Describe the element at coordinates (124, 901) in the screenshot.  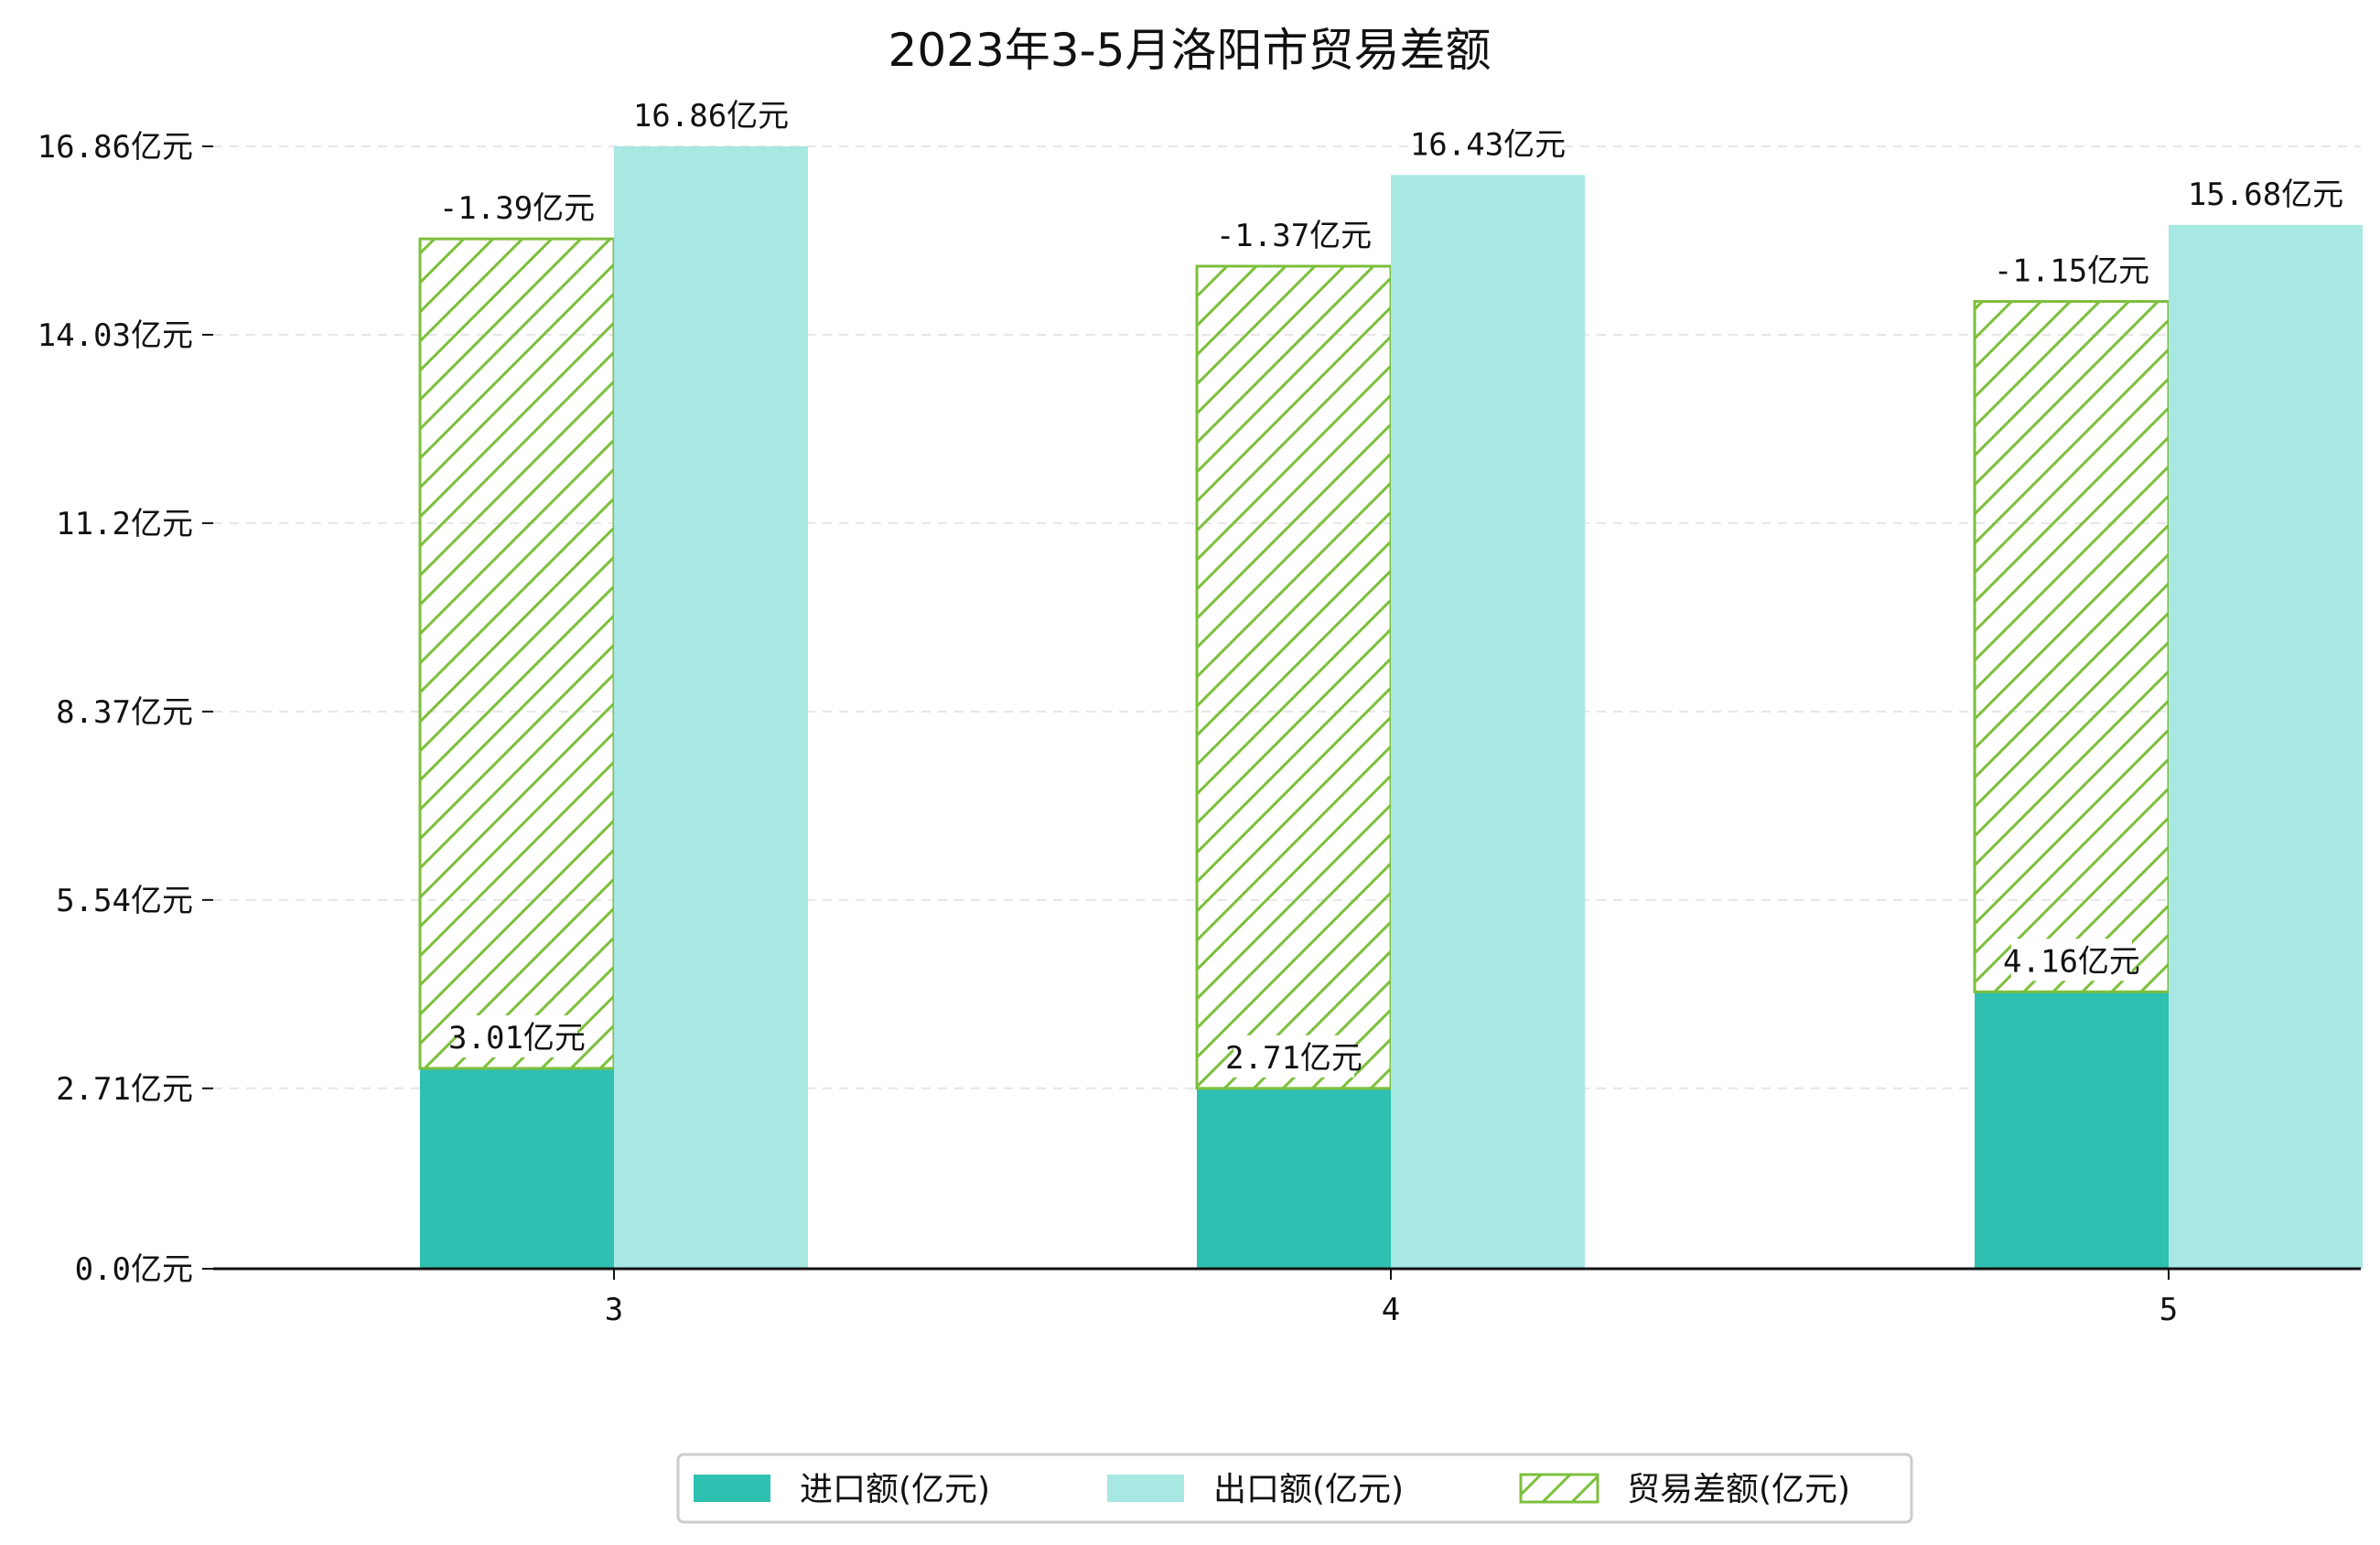
I see `y-tick-label: 5.54亿元` at that location.